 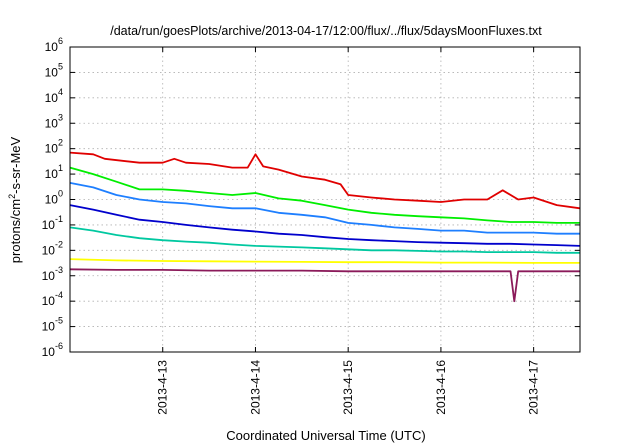 I want to click on y-tick-exponent: 4, so click(x=60, y=92).